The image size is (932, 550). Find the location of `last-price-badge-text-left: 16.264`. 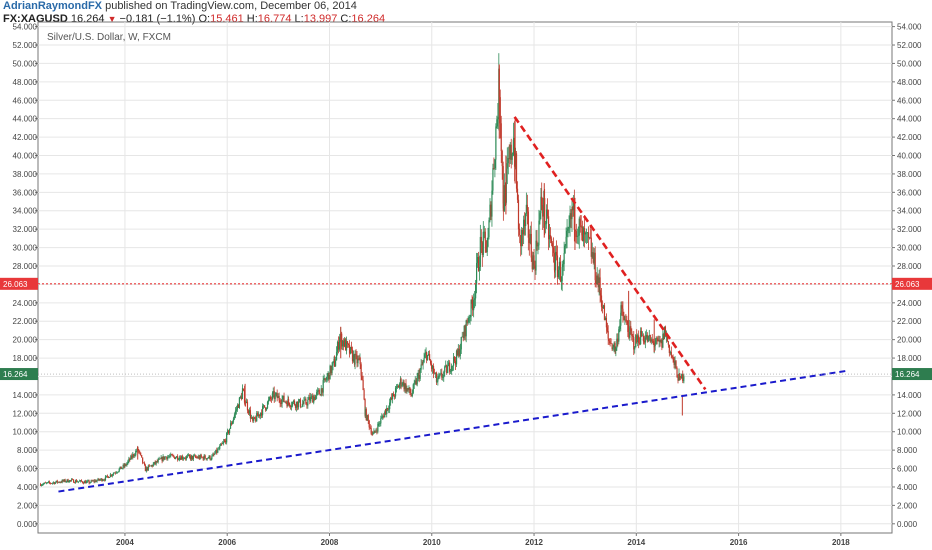

last-price-badge-text-left: 16.264 is located at coordinates (15, 374).